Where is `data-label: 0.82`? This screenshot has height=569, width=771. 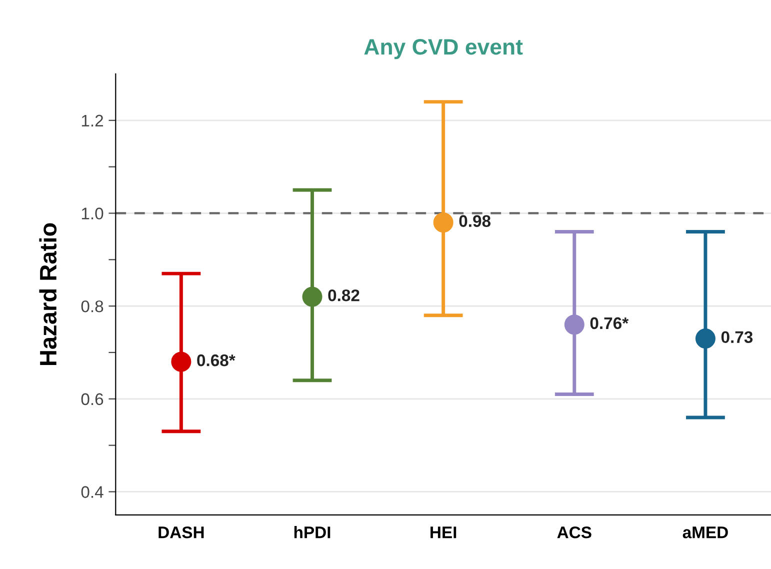 data-label: 0.82 is located at coordinates (344, 295).